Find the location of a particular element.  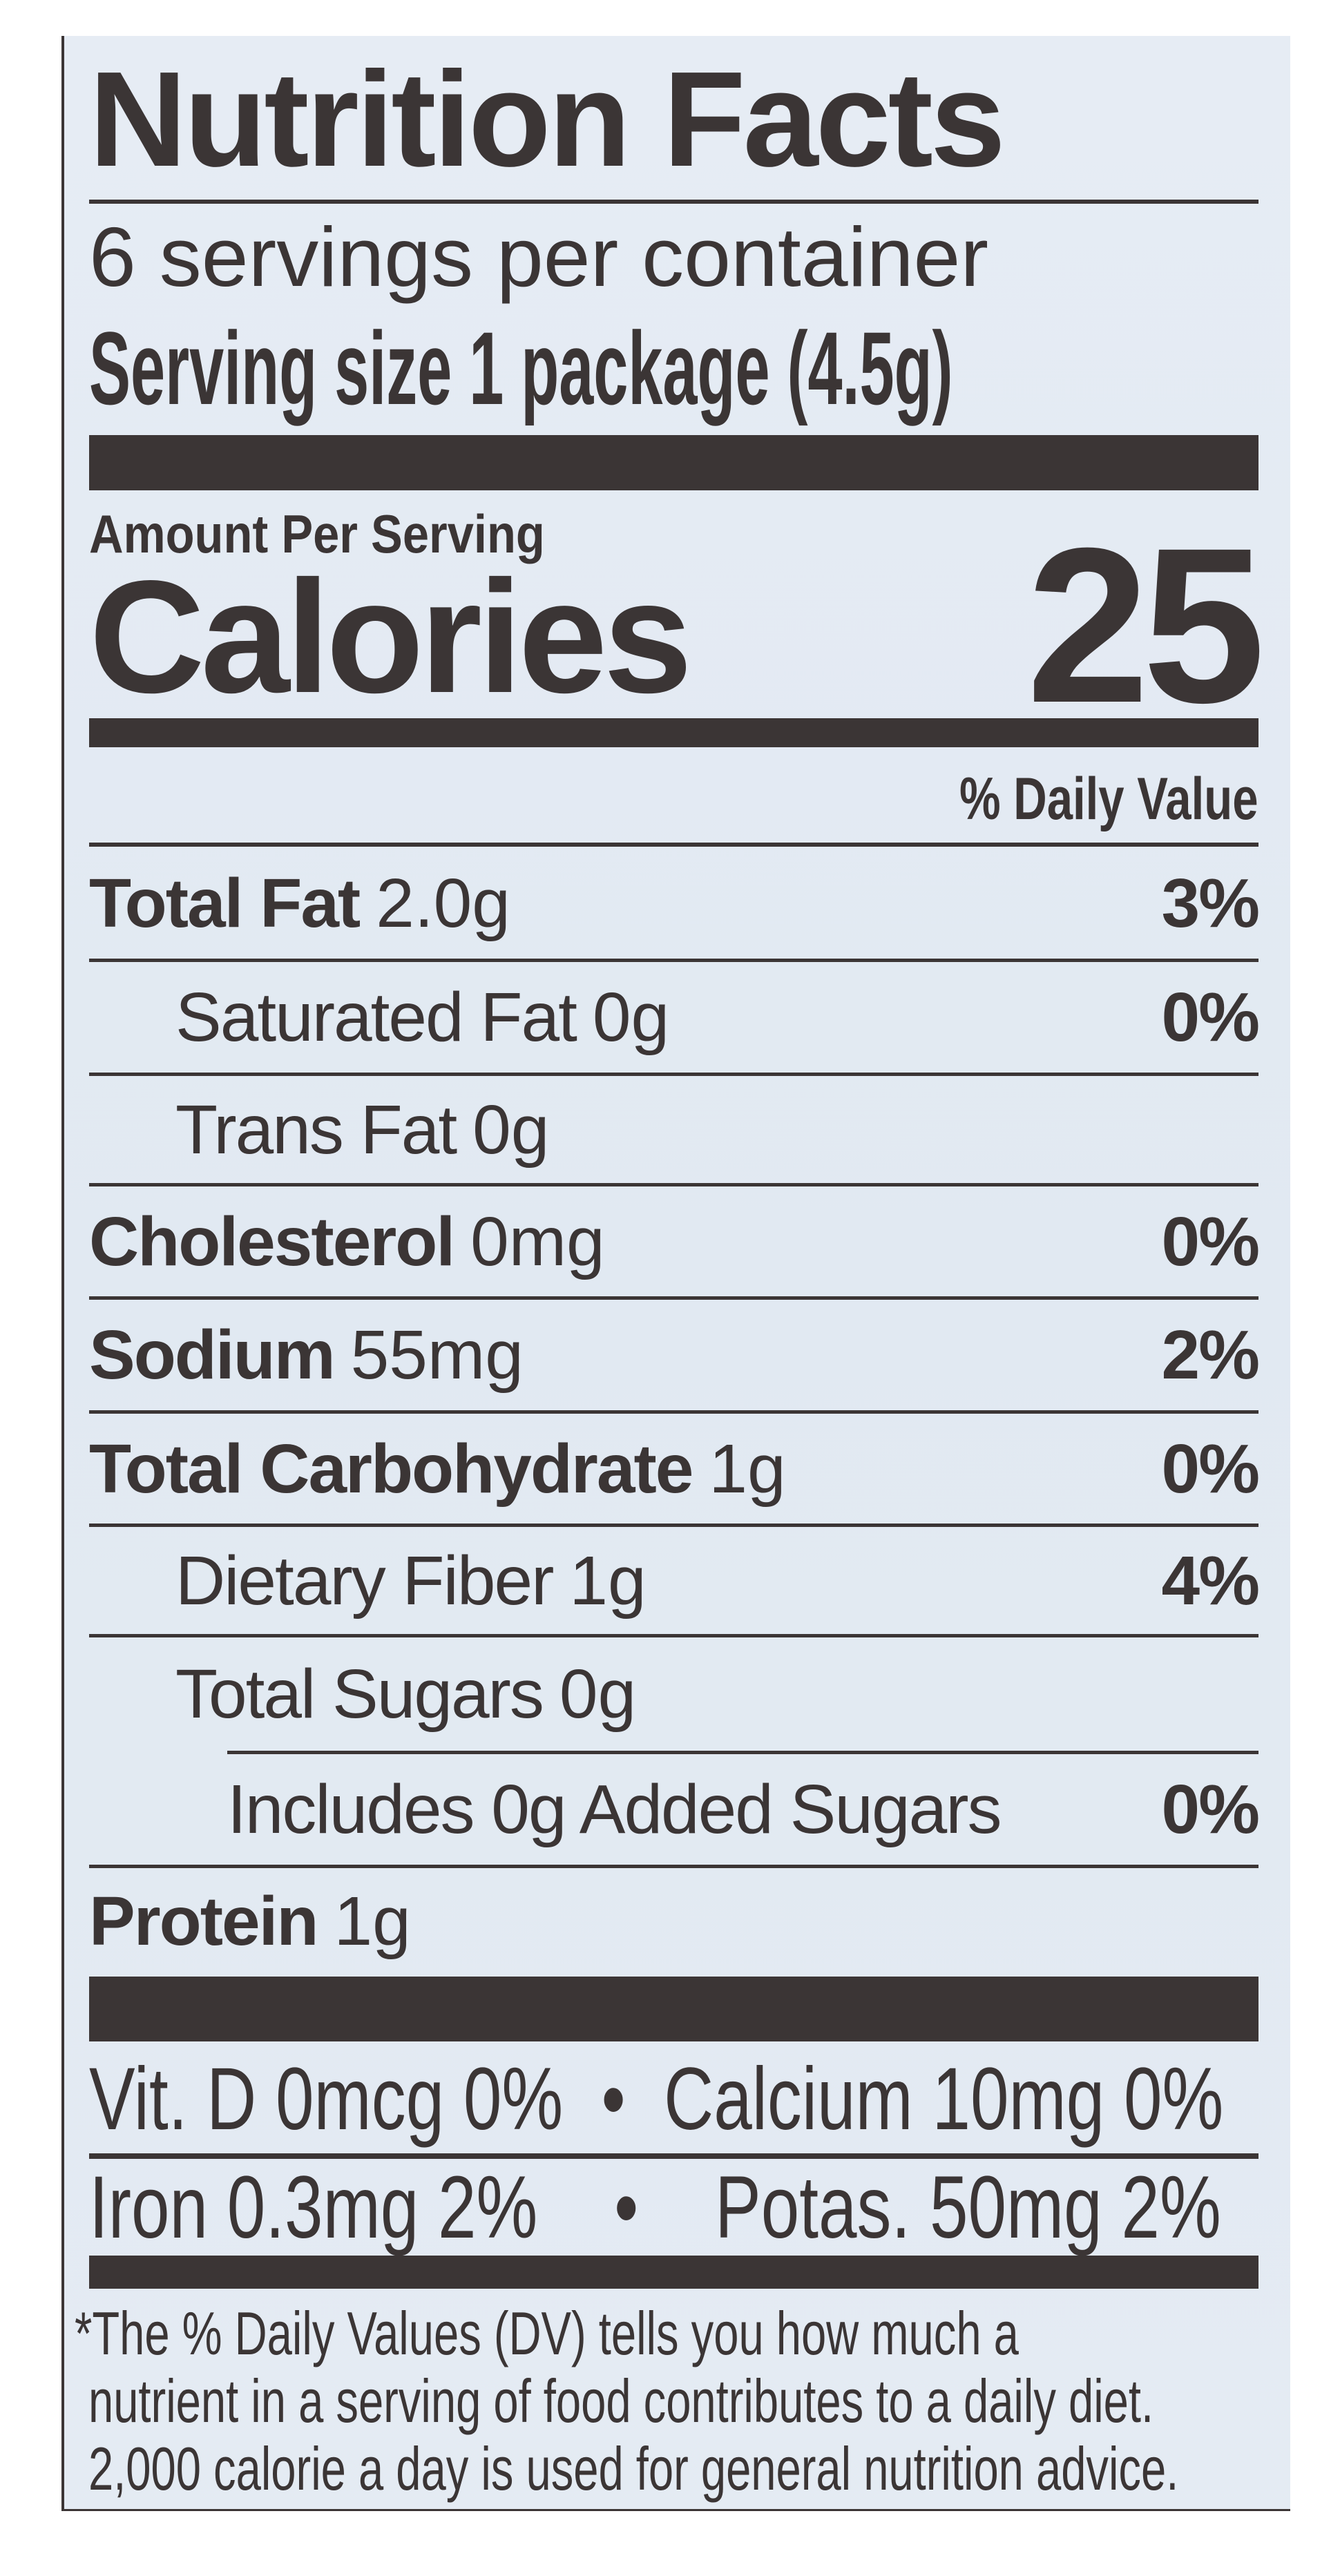

title: Nutrition Facts is located at coordinates (547, 119).